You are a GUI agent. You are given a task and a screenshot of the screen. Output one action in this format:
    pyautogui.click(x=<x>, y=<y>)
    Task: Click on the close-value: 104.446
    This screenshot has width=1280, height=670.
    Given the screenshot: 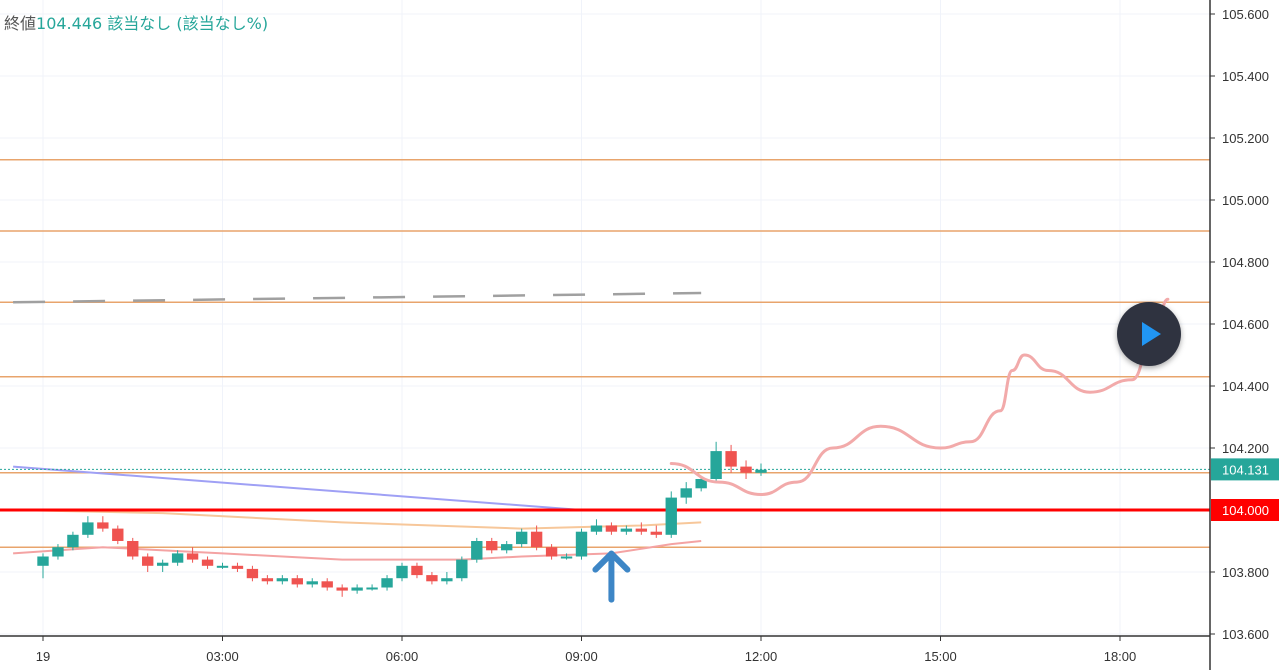 What is the action you would take?
    pyautogui.click(x=69, y=23)
    